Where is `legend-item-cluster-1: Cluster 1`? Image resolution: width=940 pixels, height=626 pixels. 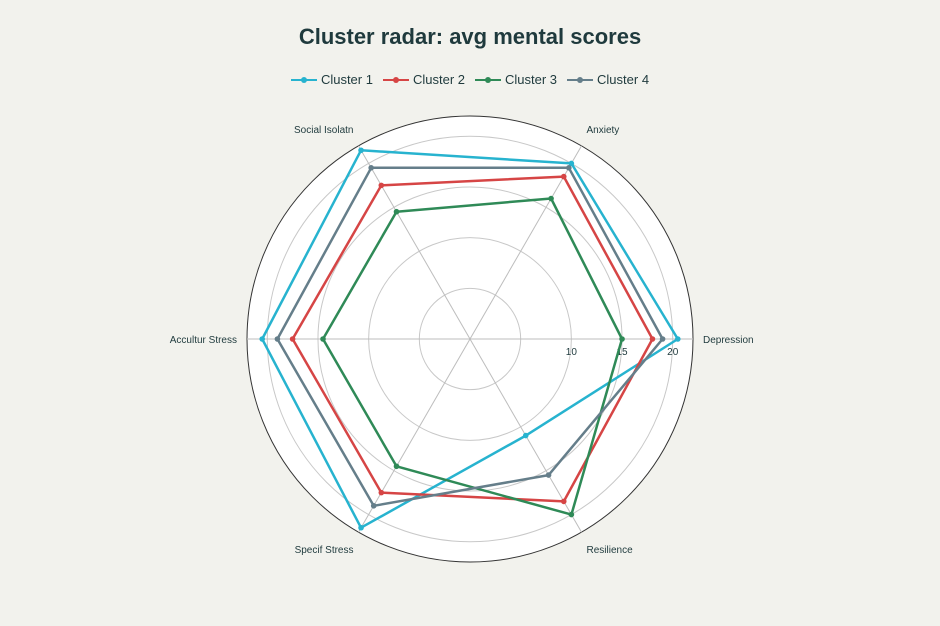
legend-item-cluster-1: Cluster 1 is located at coordinates (331, 79).